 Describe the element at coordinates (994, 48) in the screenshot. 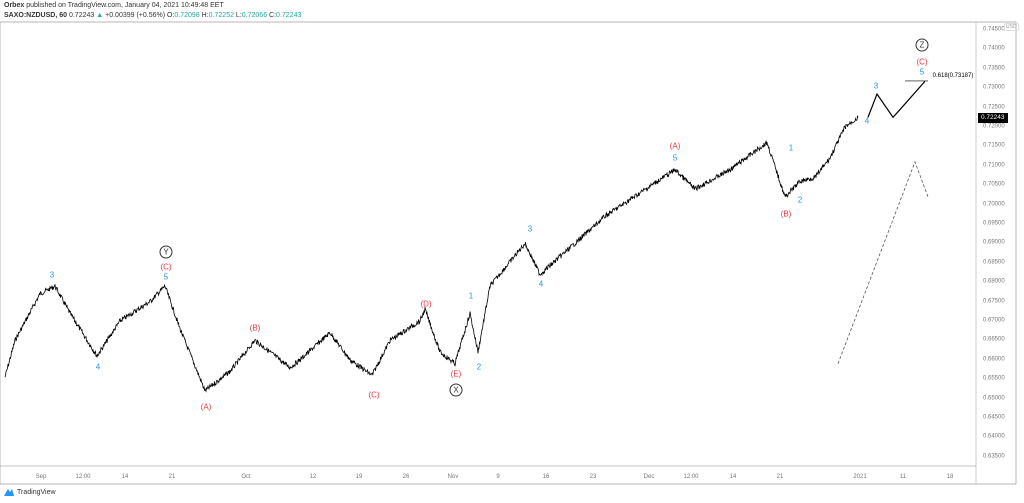

I see `y-tick: 0.74000` at that location.